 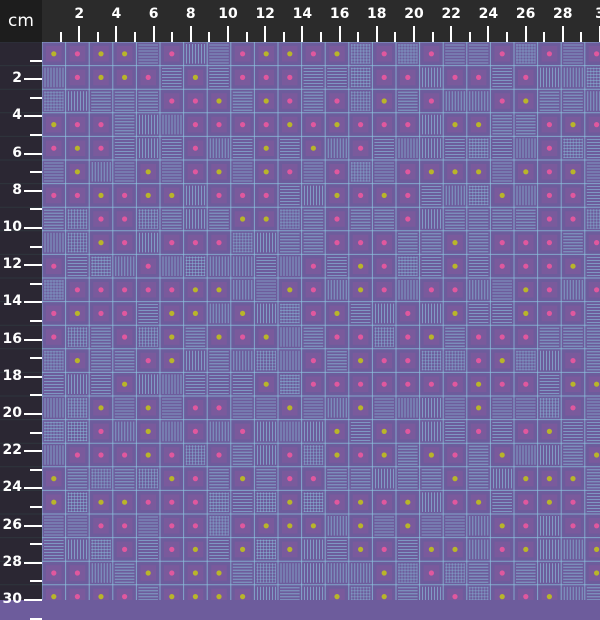 What do you see at coordinates (302, 14) in the screenshot?
I see `ruler-top-label: 14` at bounding box center [302, 14].